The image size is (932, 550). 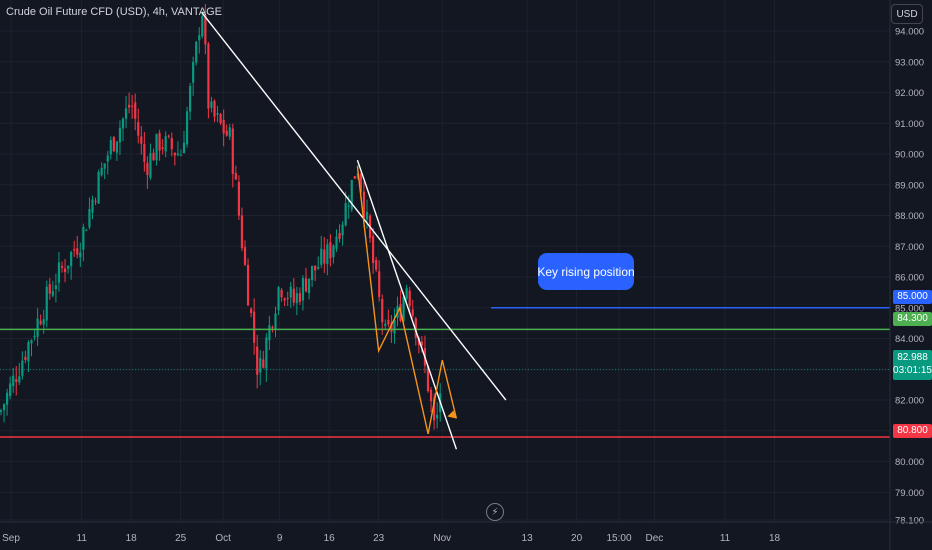 What do you see at coordinates (912, 297) in the screenshot?
I see `price-tag-blue: 85.000` at bounding box center [912, 297].